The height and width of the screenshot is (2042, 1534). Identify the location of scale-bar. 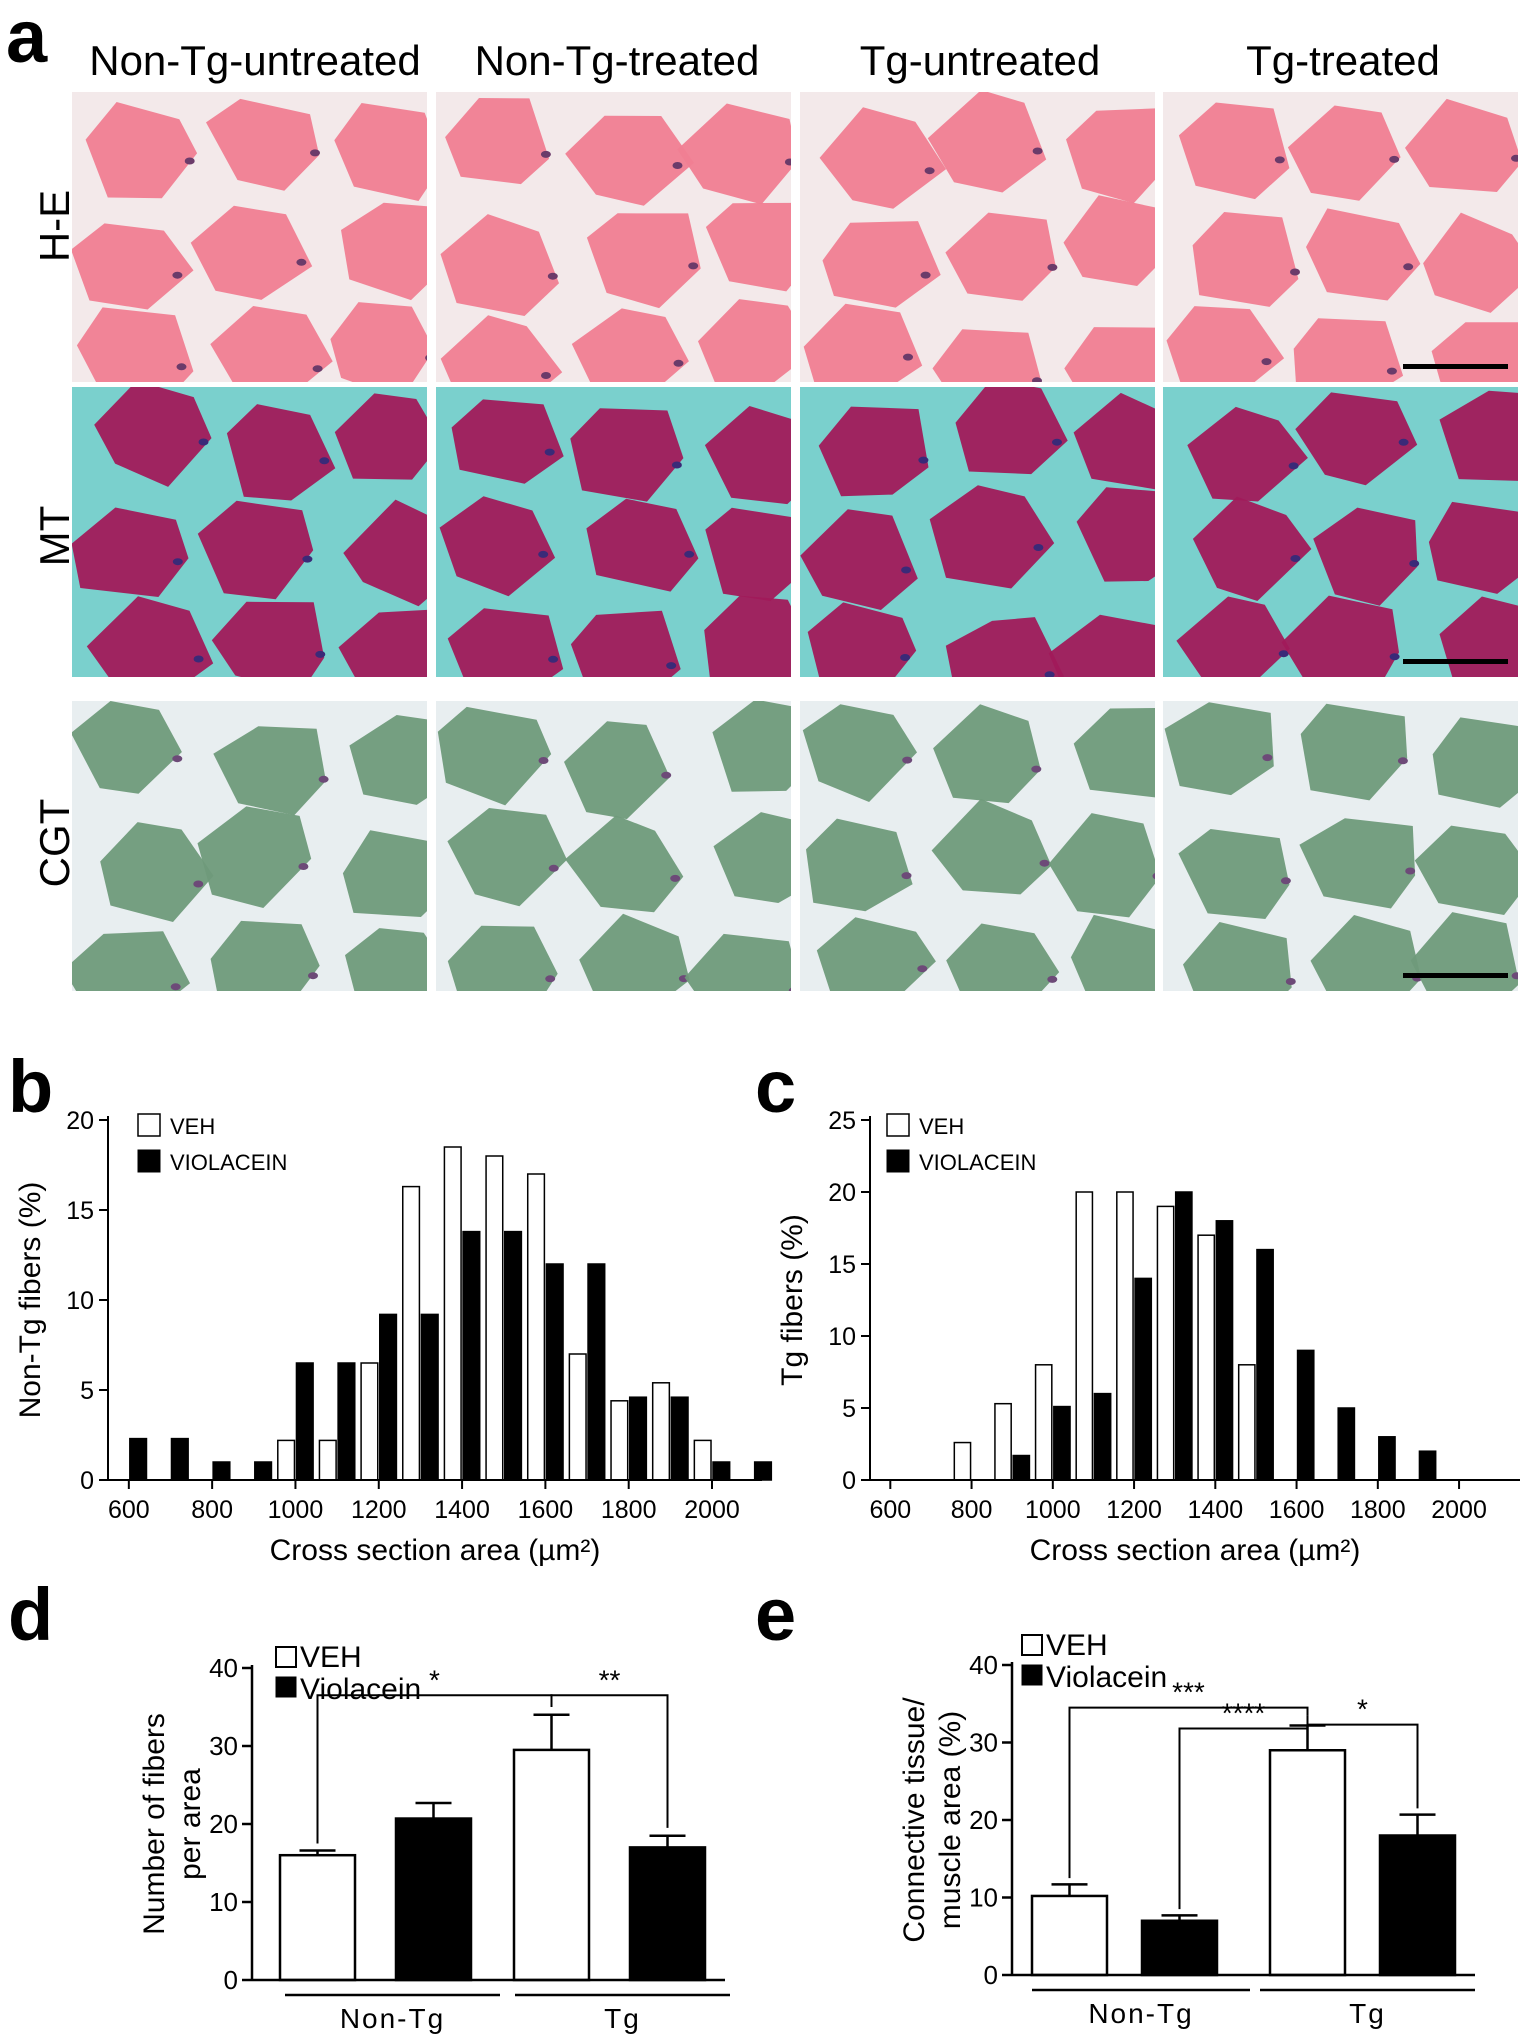
(1455, 975).